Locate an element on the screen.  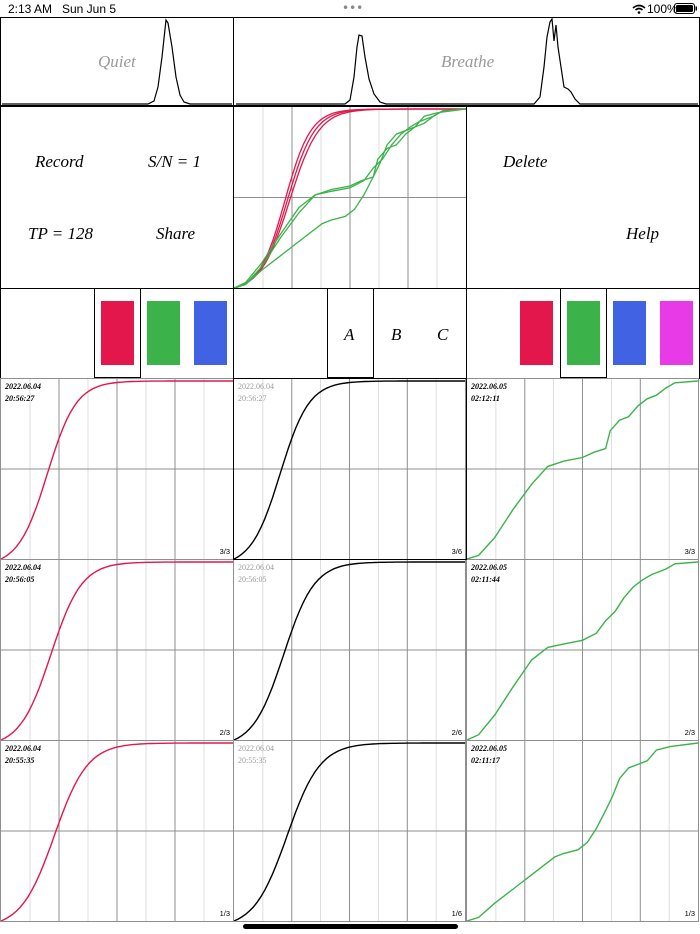
recording-panel: 2022.06.04 20:56:27 3/3 is located at coordinates (117, 469).